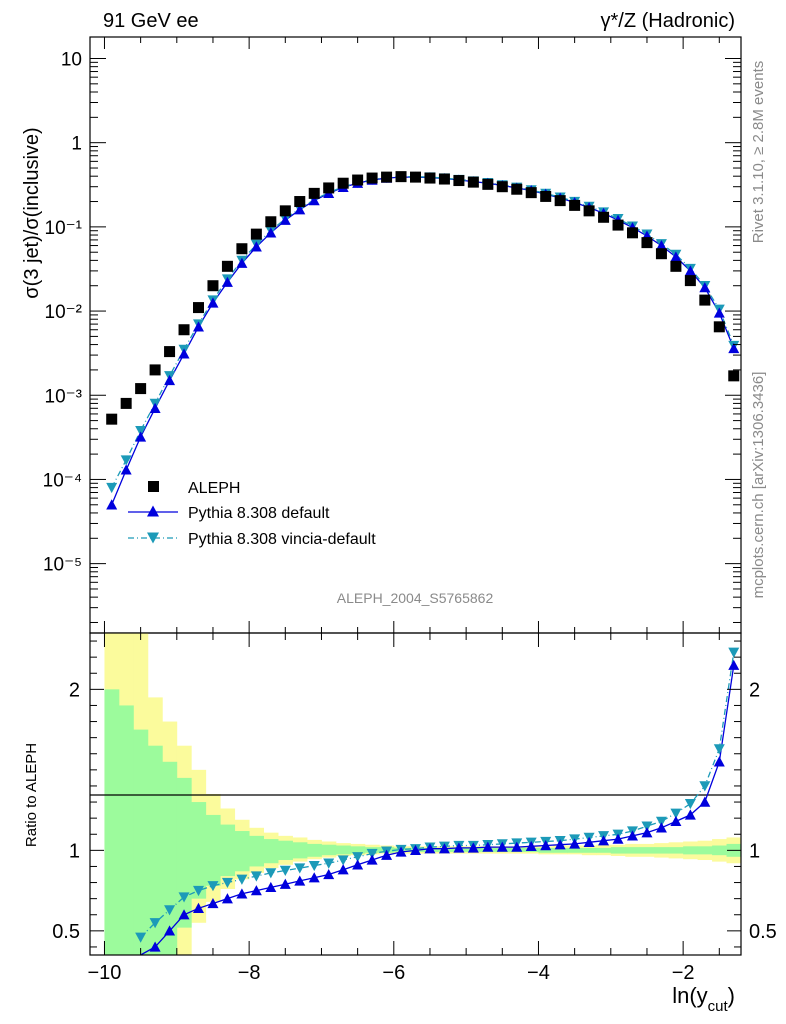 The width and height of the screenshot is (786, 1024). Describe the element at coordinates (249, 973) in the screenshot. I see `x-tick-label: −8` at that location.